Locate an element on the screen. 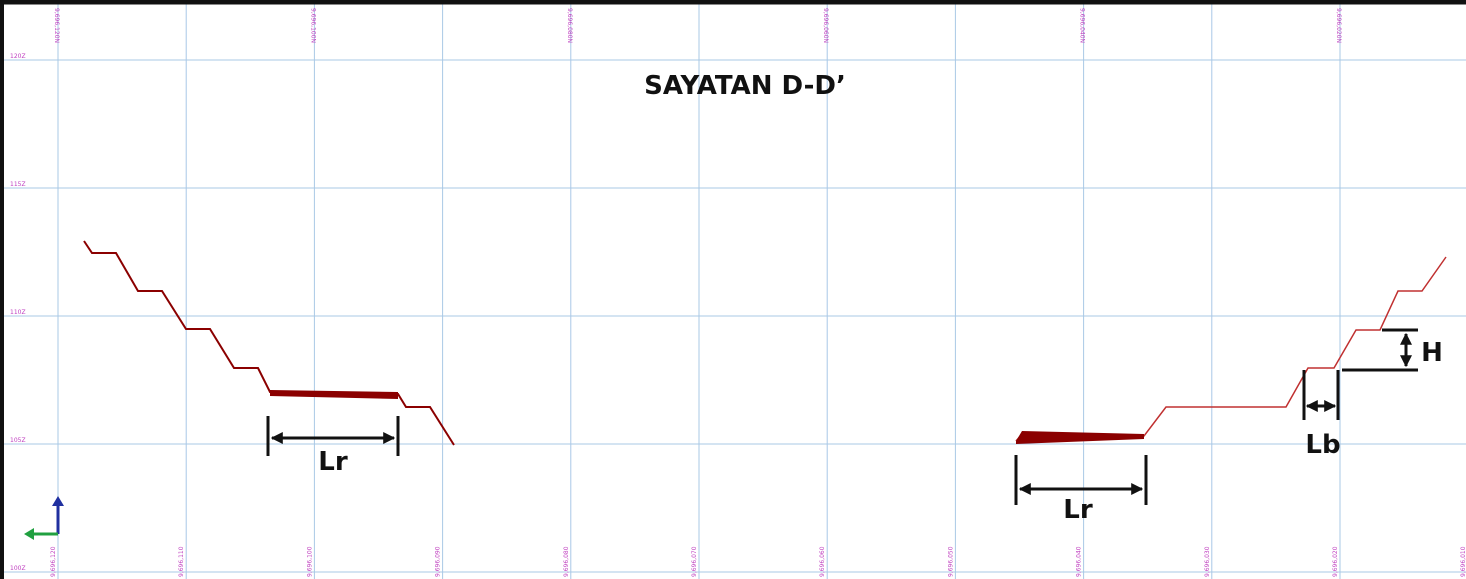  left-label: 100Z is located at coordinates (18, 568).